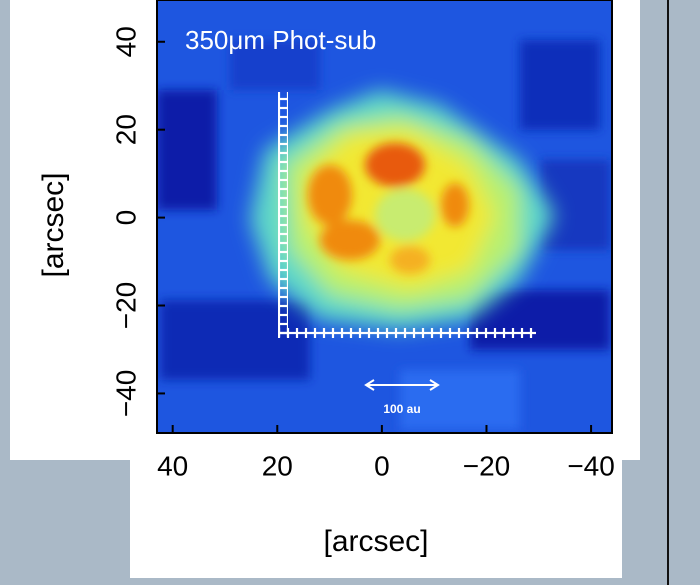 The height and width of the screenshot is (585, 700). What do you see at coordinates (125, 394) in the screenshot?
I see `y-tick-label: −40` at bounding box center [125, 394].